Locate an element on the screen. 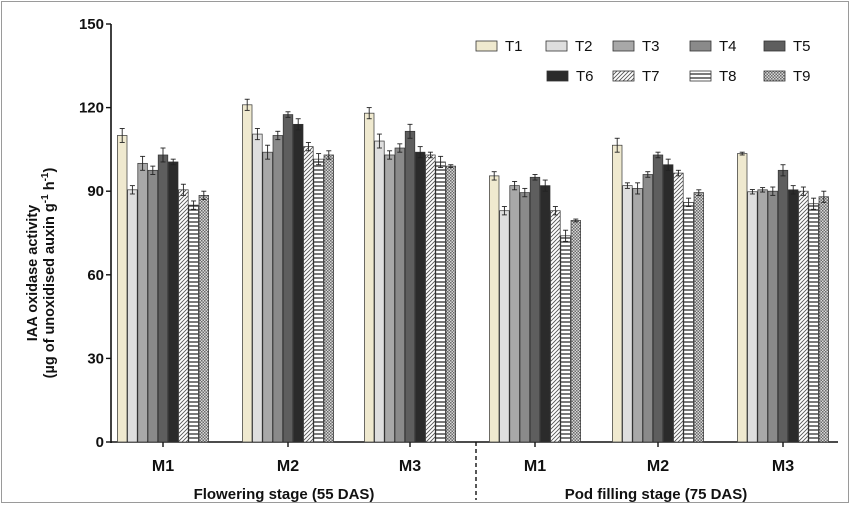  y-tick-label: 30 is located at coordinates (95, 358).